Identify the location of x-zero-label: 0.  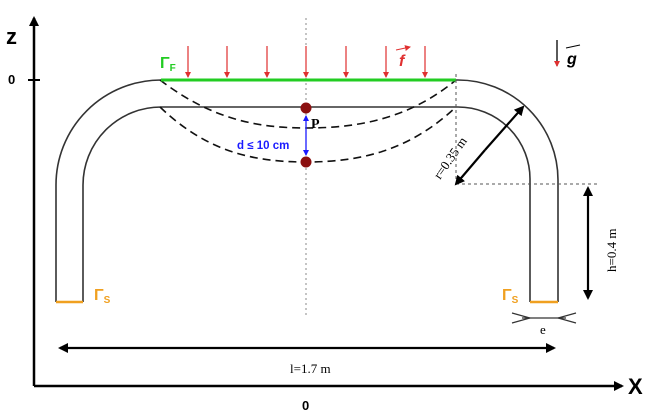
(305, 405).